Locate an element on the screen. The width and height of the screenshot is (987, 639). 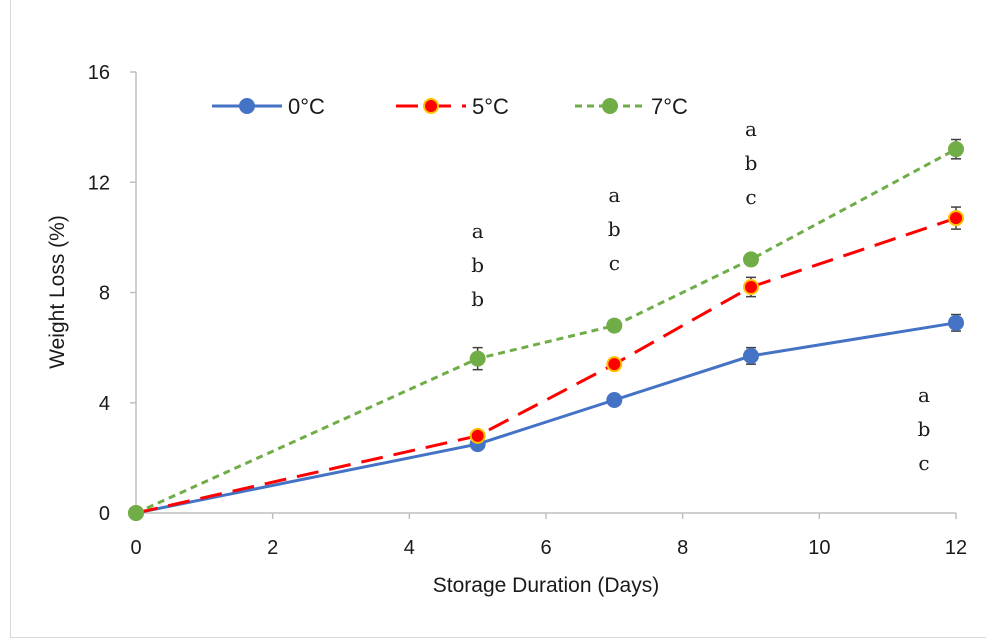
x-tick-label: 12 is located at coordinates (956, 548).